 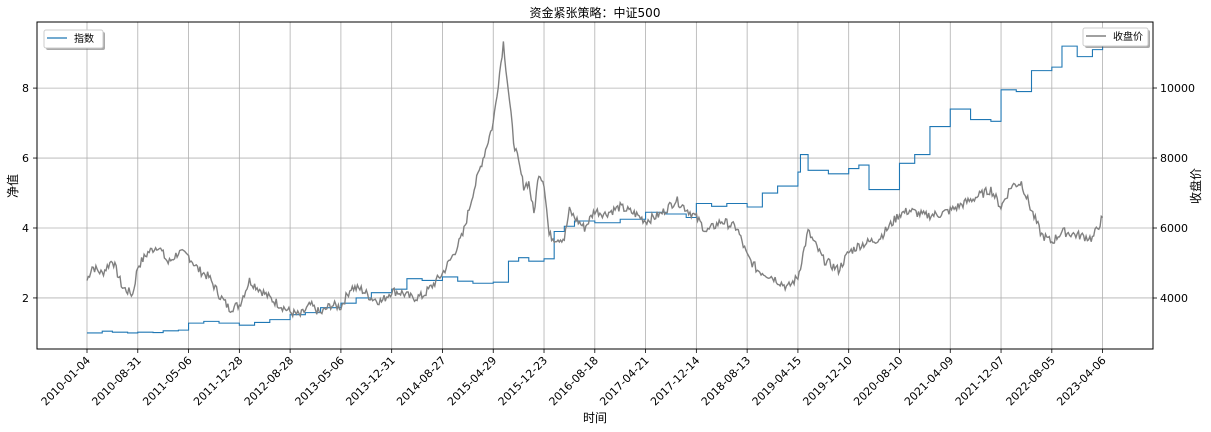 What do you see at coordinates (595, 418) in the screenshot?
I see `x-axis-label: 时间` at bounding box center [595, 418].